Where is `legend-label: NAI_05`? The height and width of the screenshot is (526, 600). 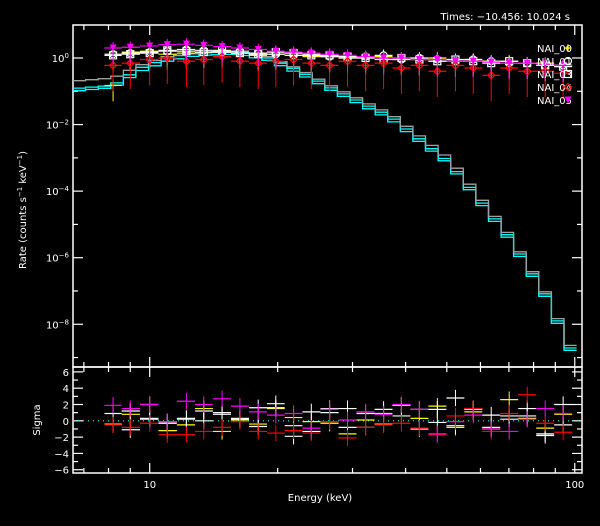 legend-label: NAI_05 is located at coordinates (554, 101).